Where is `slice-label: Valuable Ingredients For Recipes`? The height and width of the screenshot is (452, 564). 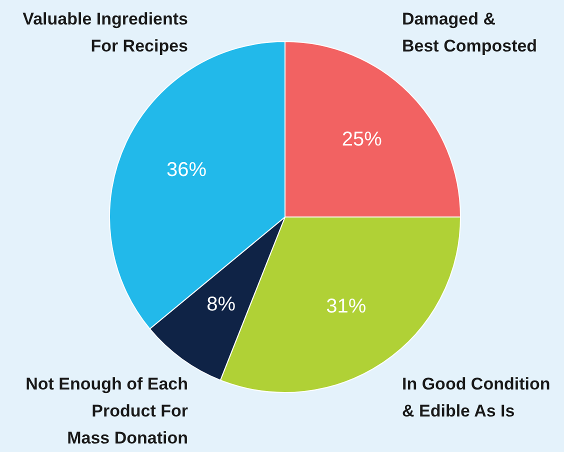 slice-label: Valuable Ingredients For Recipes is located at coordinates (105, 33).